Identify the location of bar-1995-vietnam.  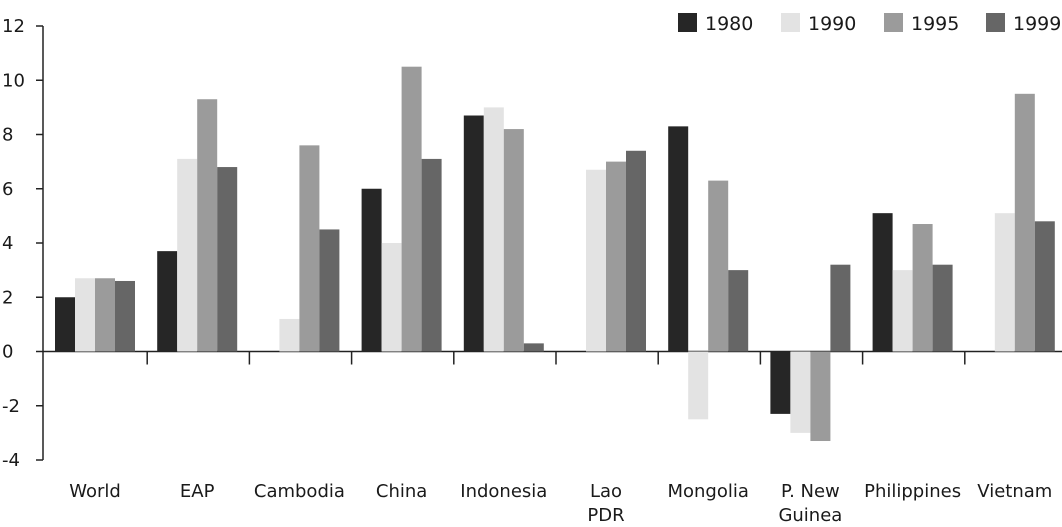
(1024, 222).